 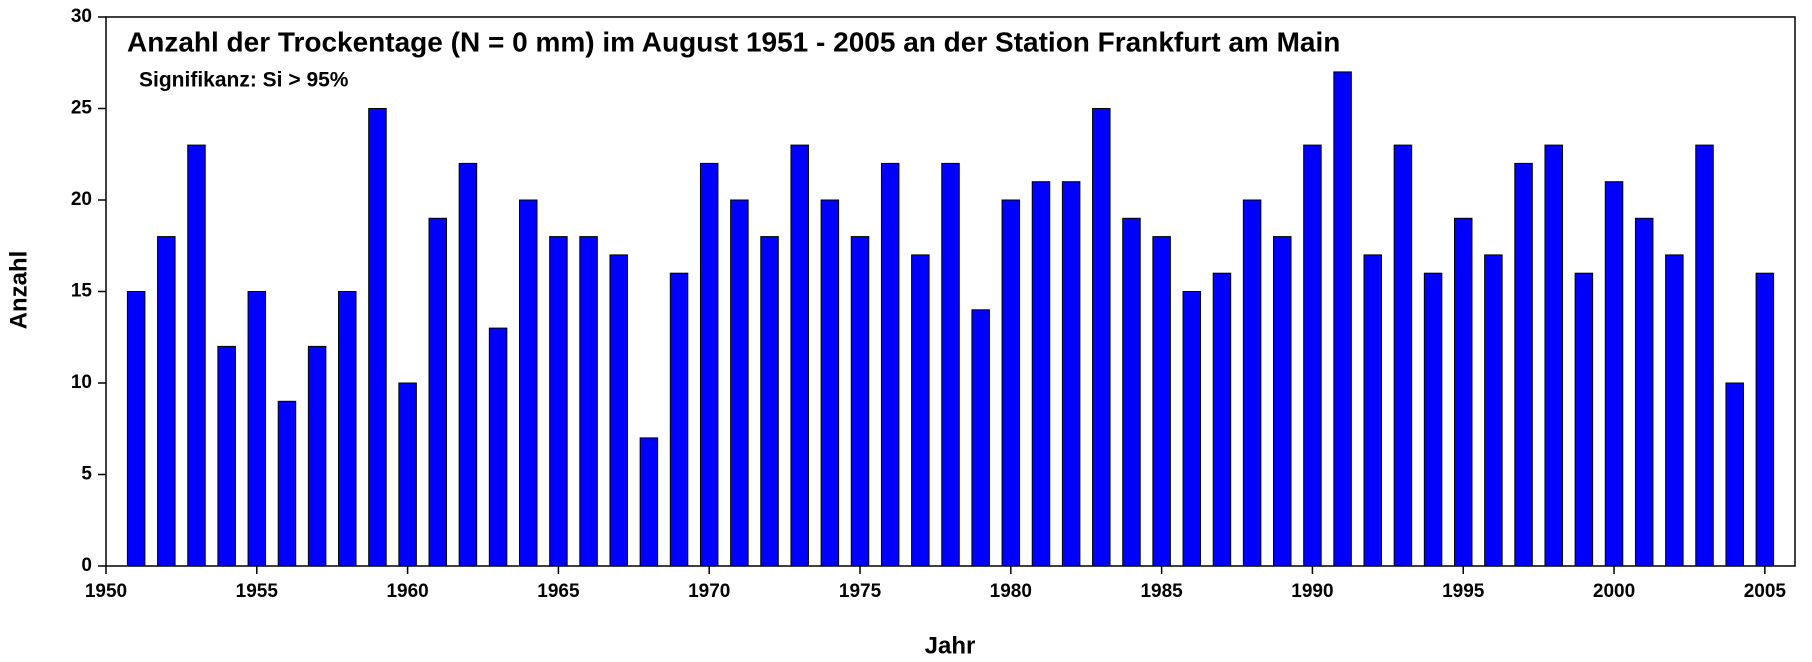 What do you see at coordinates (950, 645) in the screenshot?
I see `x-axis-label: Jahr` at bounding box center [950, 645].